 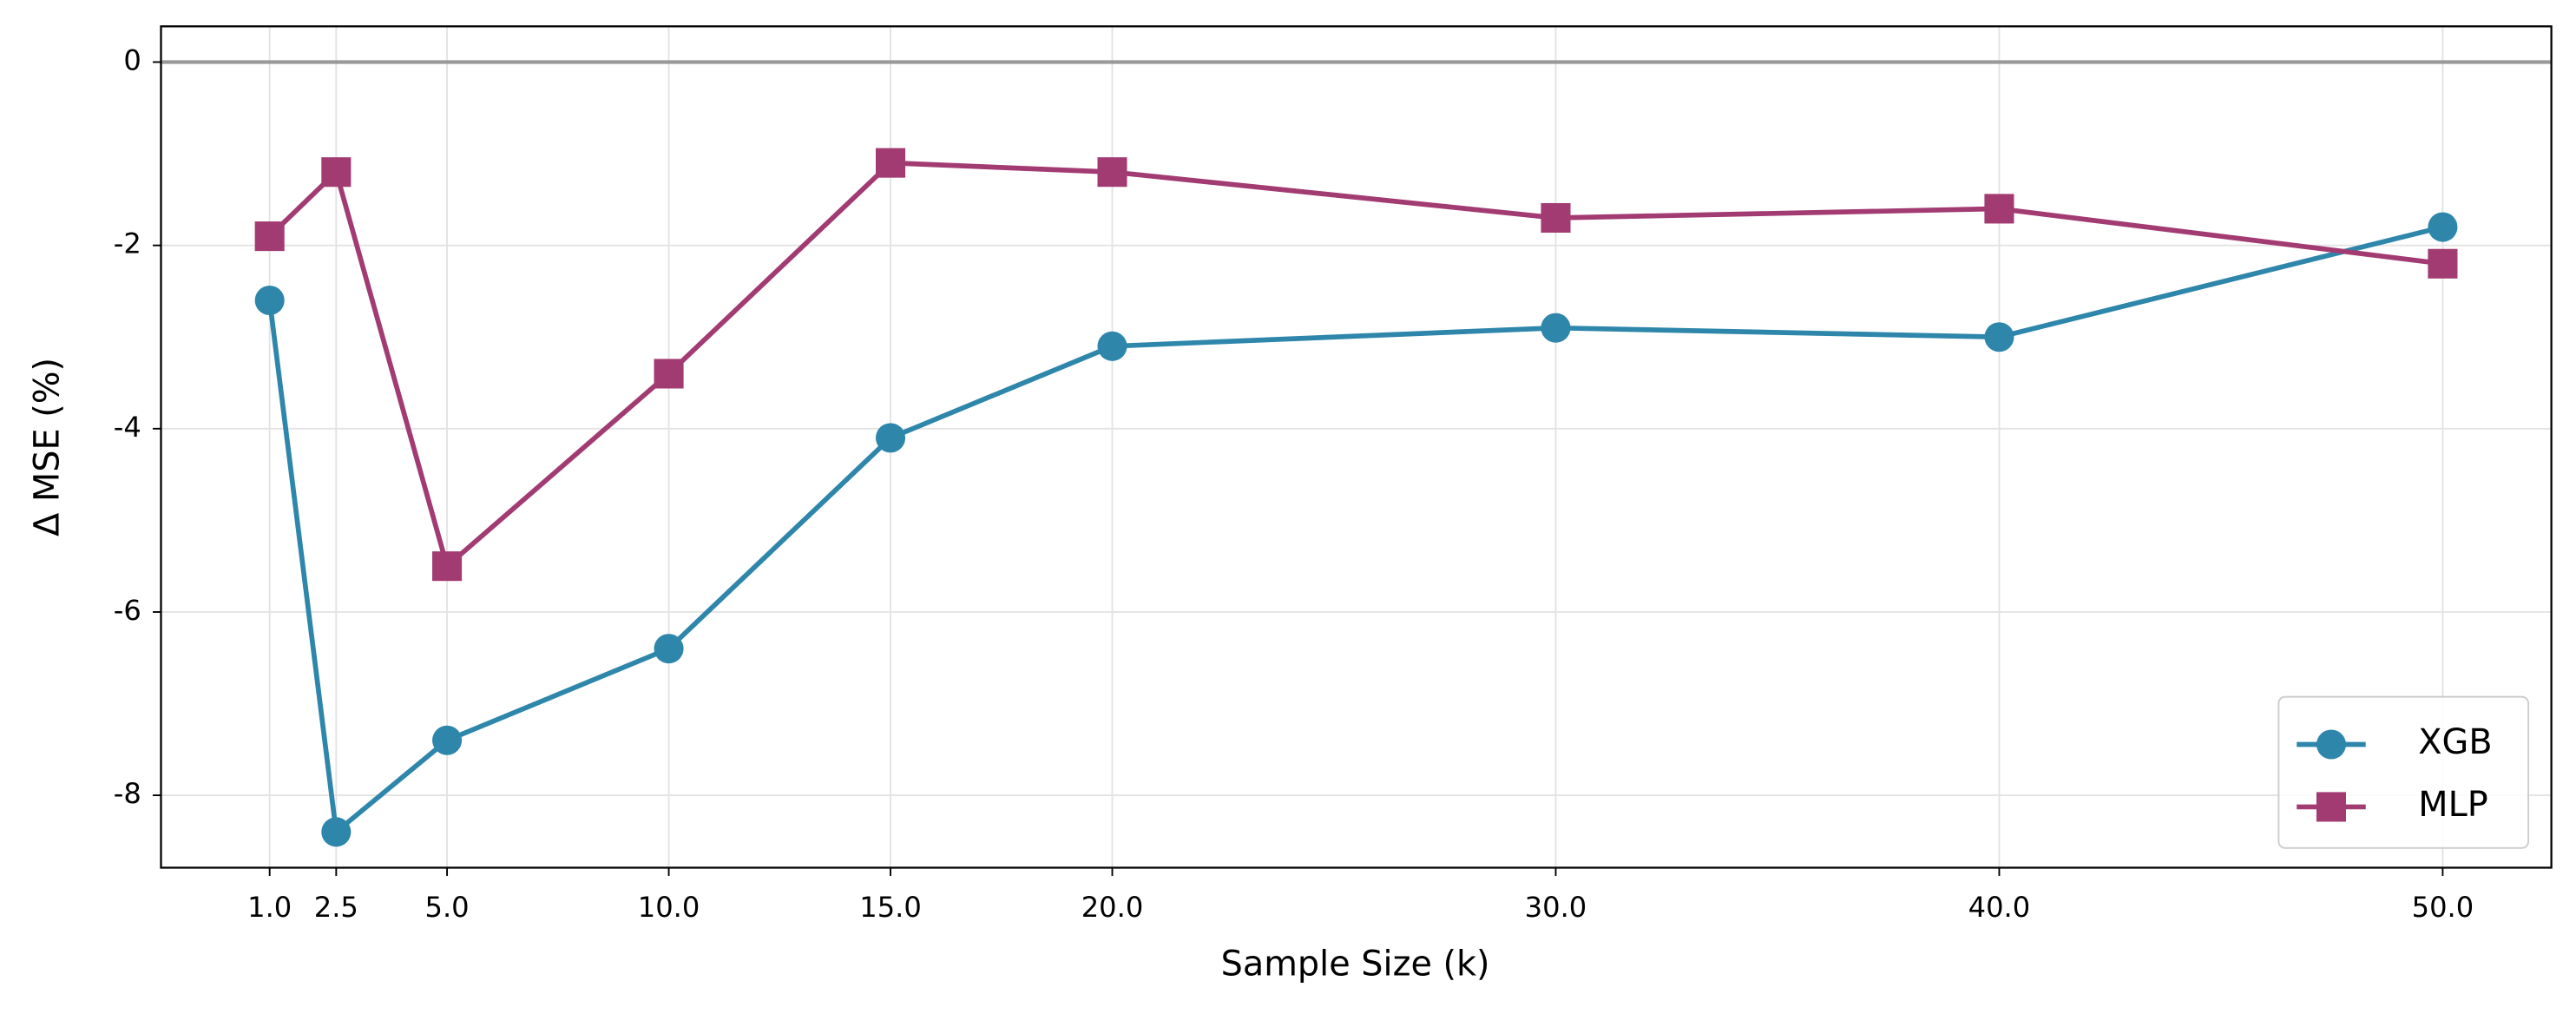 I want to click on y-tick-label: 0, so click(x=132, y=61).